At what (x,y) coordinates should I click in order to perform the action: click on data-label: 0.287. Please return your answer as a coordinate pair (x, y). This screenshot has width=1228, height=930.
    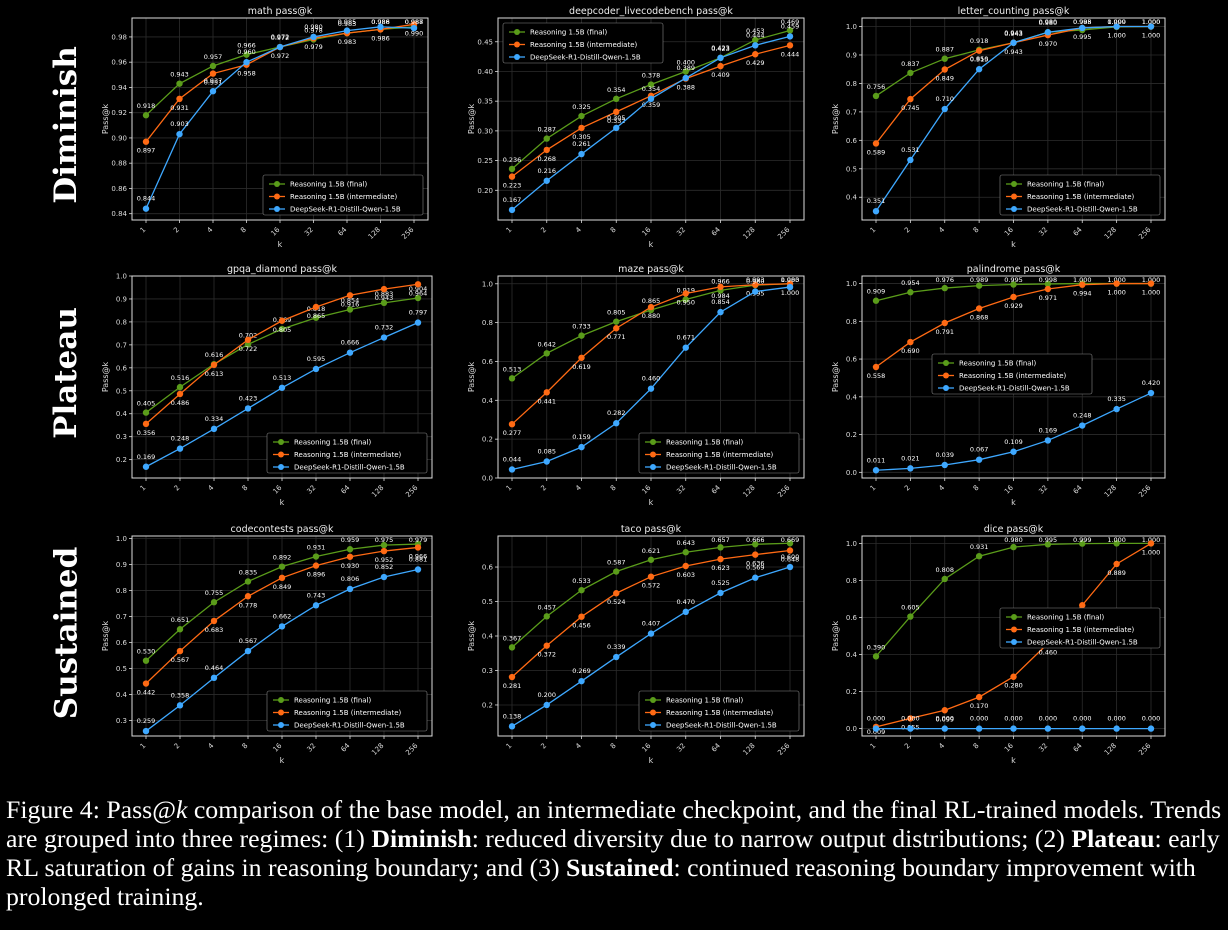
    Looking at the image, I should click on (546, 130).